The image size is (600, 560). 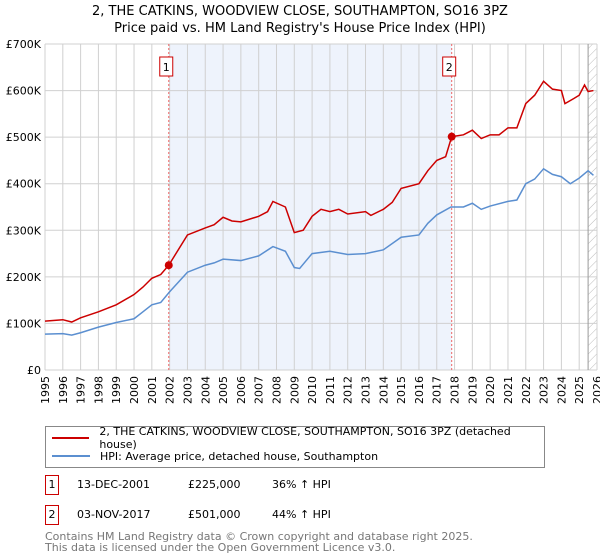 I want to click on x-tick-label: 2017, so click(x=437, y=390).